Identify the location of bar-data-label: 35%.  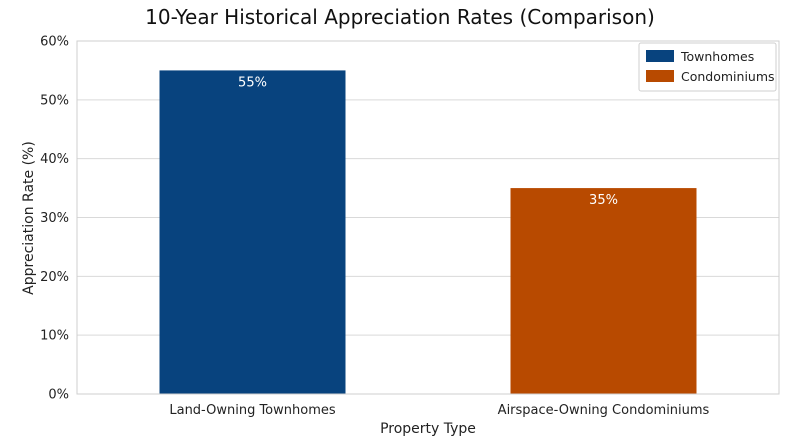
(603, 200).